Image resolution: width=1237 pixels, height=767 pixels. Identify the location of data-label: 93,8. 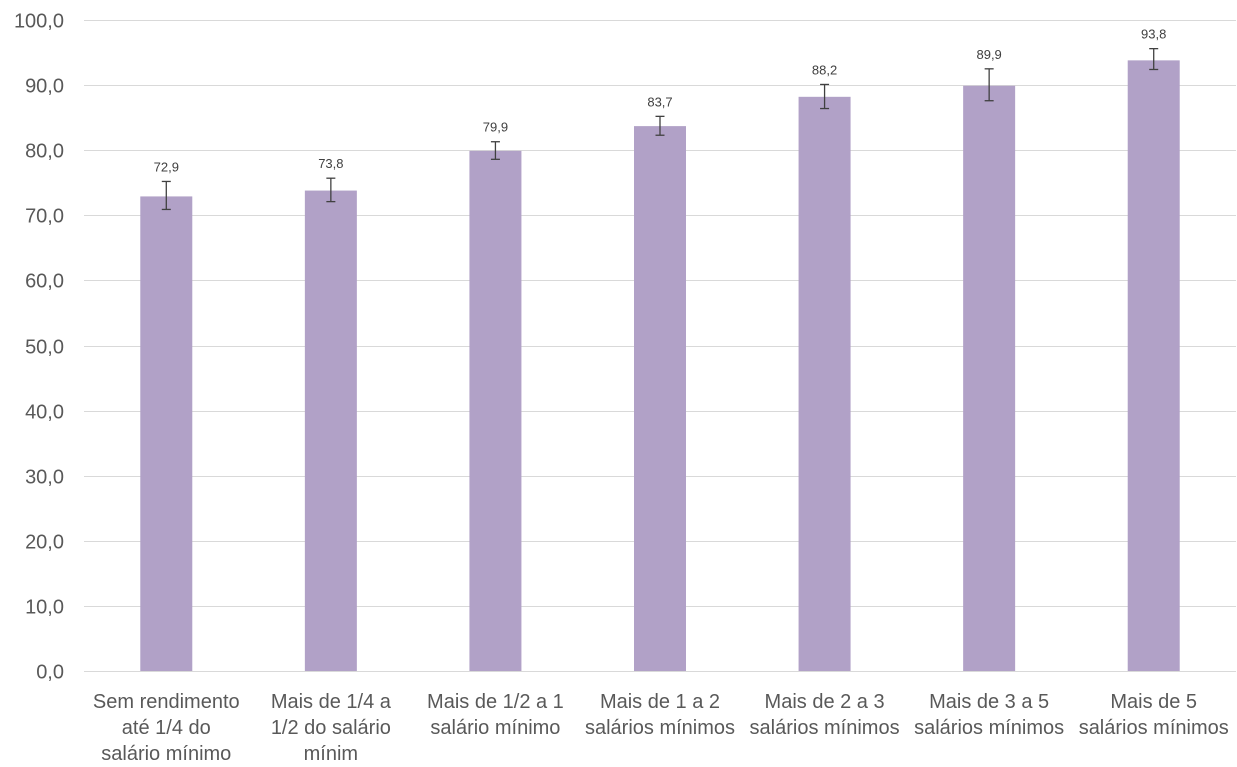
(1153, 34).